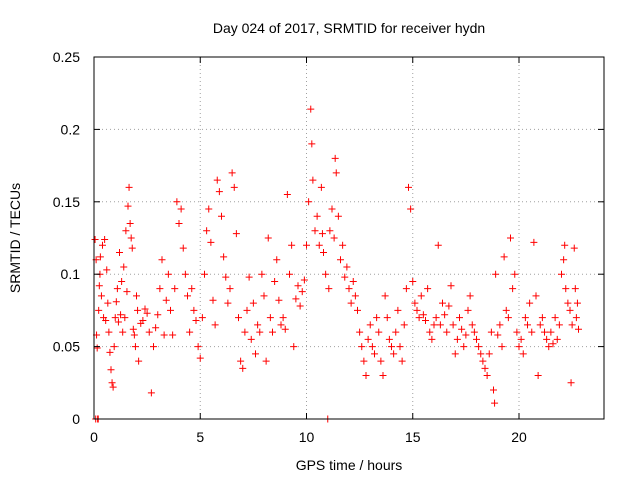  Describe the element at coordinates (519, 437) in the screenshot. I see `x-tick-label: 20` at that location.